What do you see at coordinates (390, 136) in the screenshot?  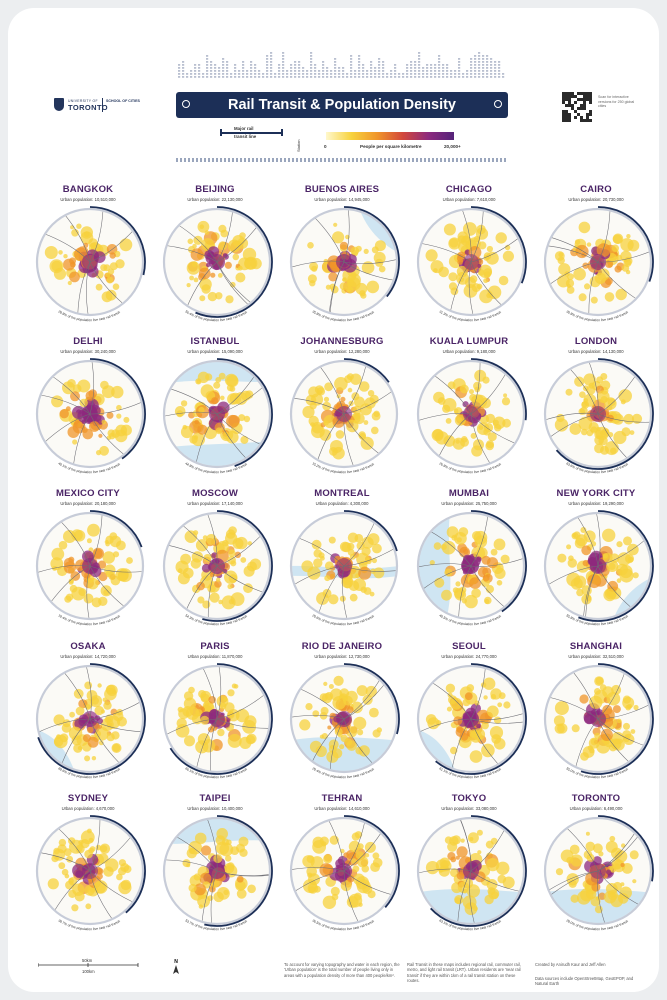 I see `density-gradient` at bounding box center [390, 136].